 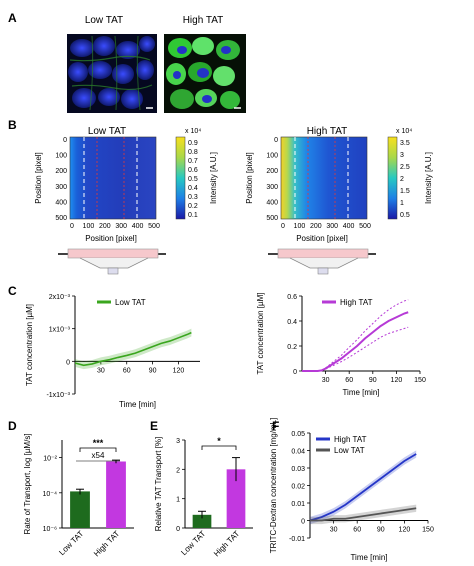 What do you see at coordinates (154, 226) in the screenshot?
I see `heatmap-left-xtick: 500` at bounding box center [154, 226].